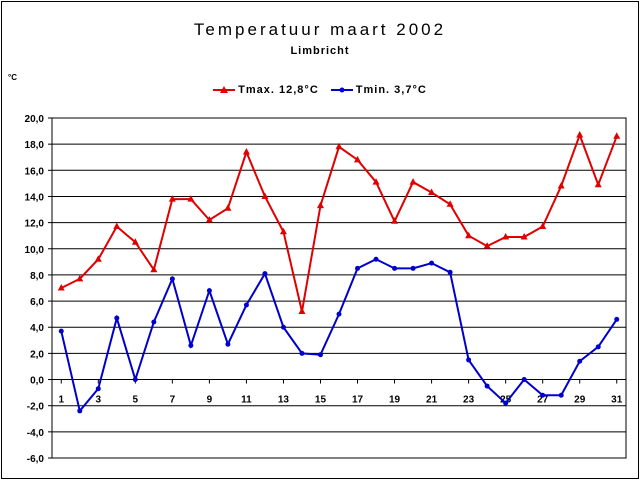 Image resolution: width=640 pixels, height=481 pixels. Describe the element at coordinates (278, 90) in the screenshot. I see `legend-label-tmax: Tmax. 12,8°C` at that location.